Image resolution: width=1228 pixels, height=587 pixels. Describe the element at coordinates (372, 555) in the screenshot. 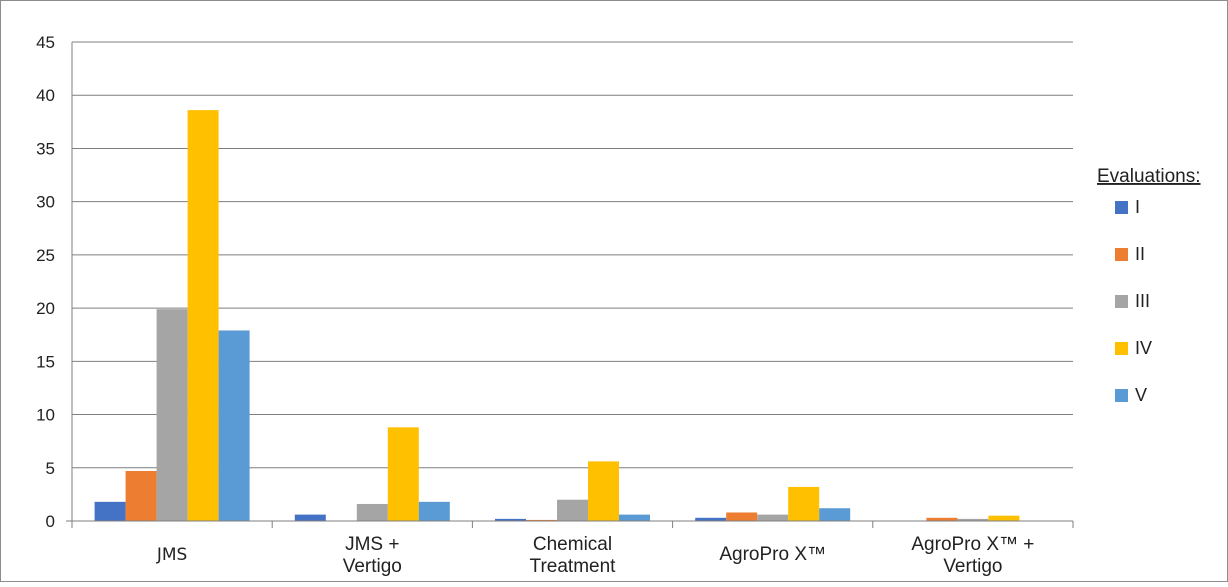

I see `x-category-label: JMS + Vertigo` at that location.